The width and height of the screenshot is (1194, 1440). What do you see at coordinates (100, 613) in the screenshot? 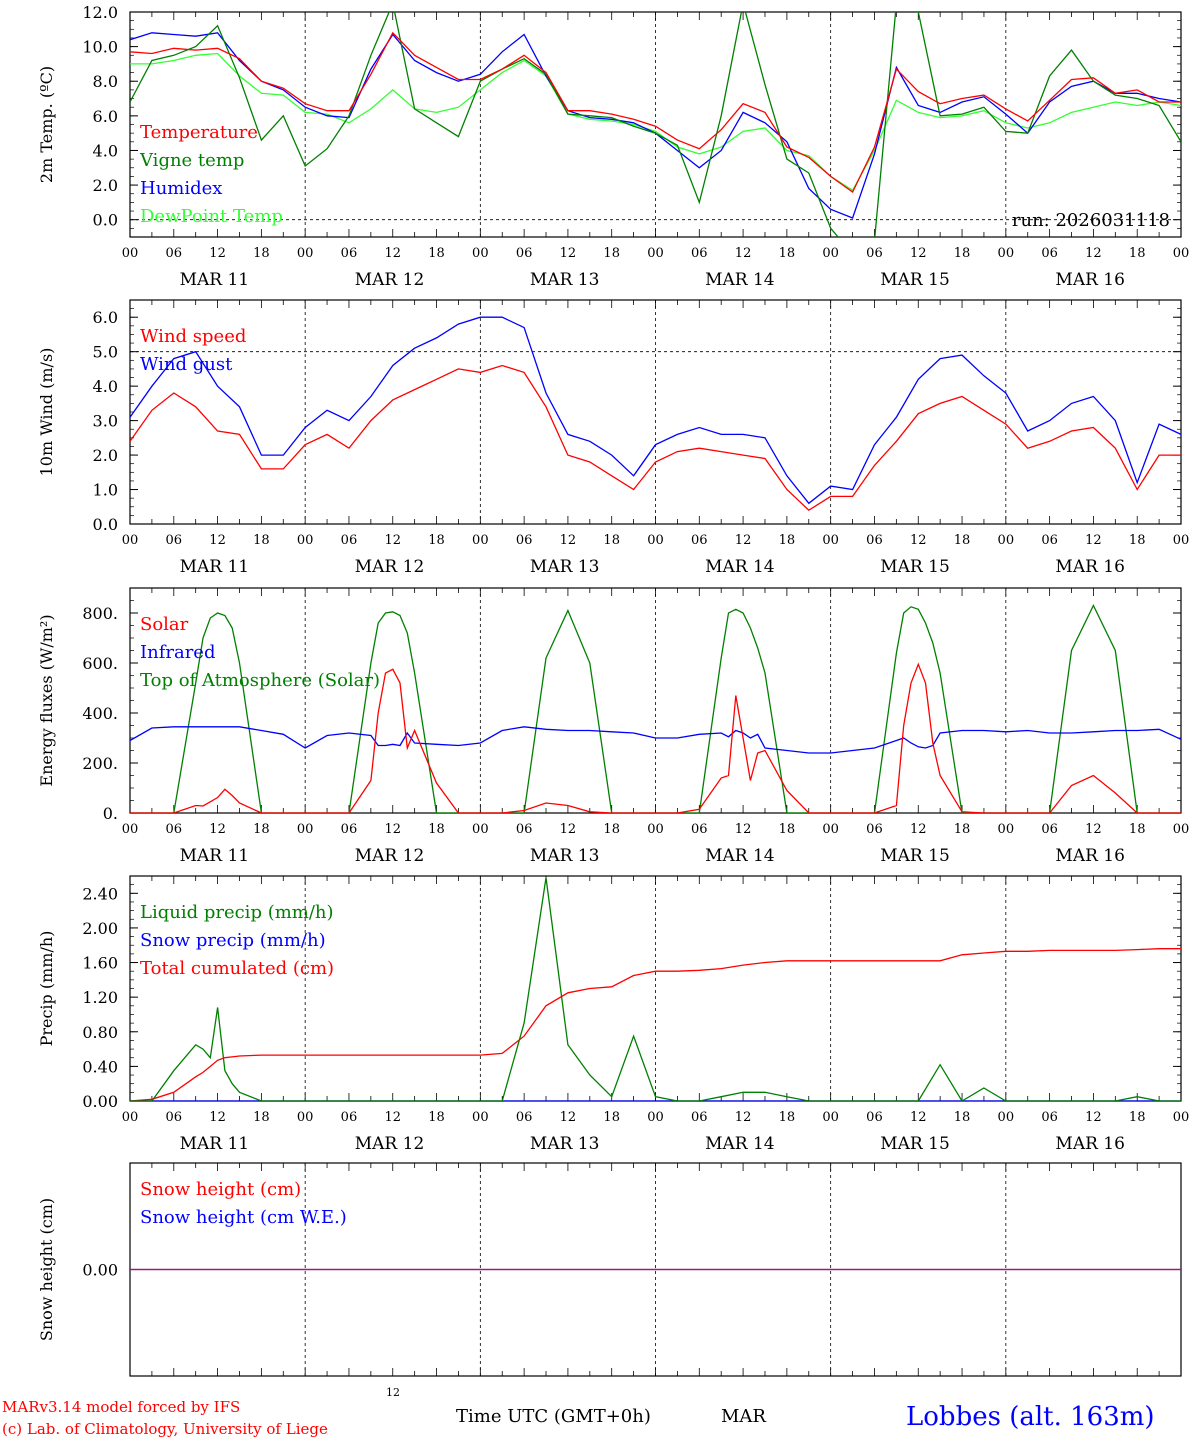
I see `y-tick-label: 800.` at bounding box center [100, 613].